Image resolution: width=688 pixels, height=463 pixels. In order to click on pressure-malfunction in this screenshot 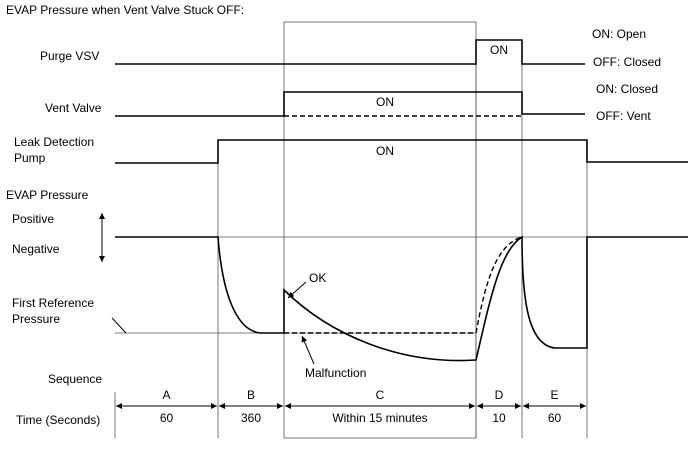, I will do `click(403, 285)`.